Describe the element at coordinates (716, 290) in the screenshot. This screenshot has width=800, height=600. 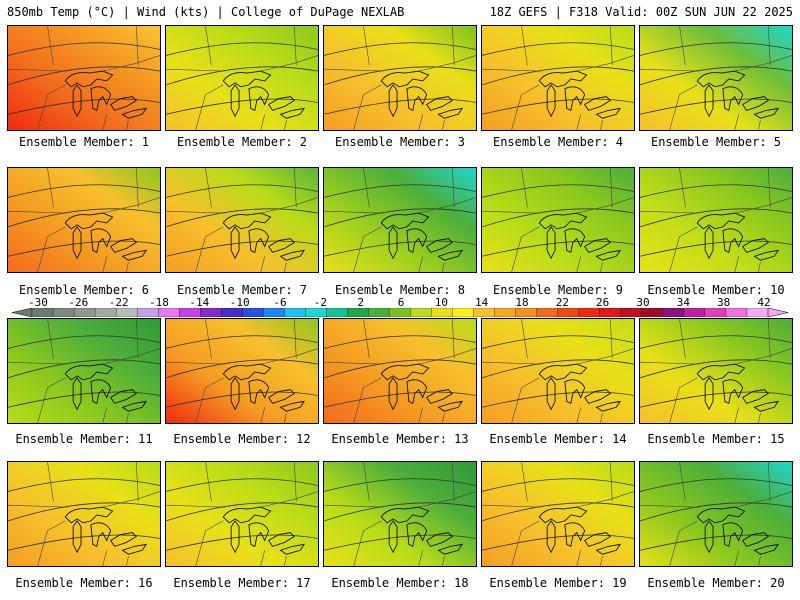
I see `ensemble-member-label: Ensemble Member: 10` at that location.